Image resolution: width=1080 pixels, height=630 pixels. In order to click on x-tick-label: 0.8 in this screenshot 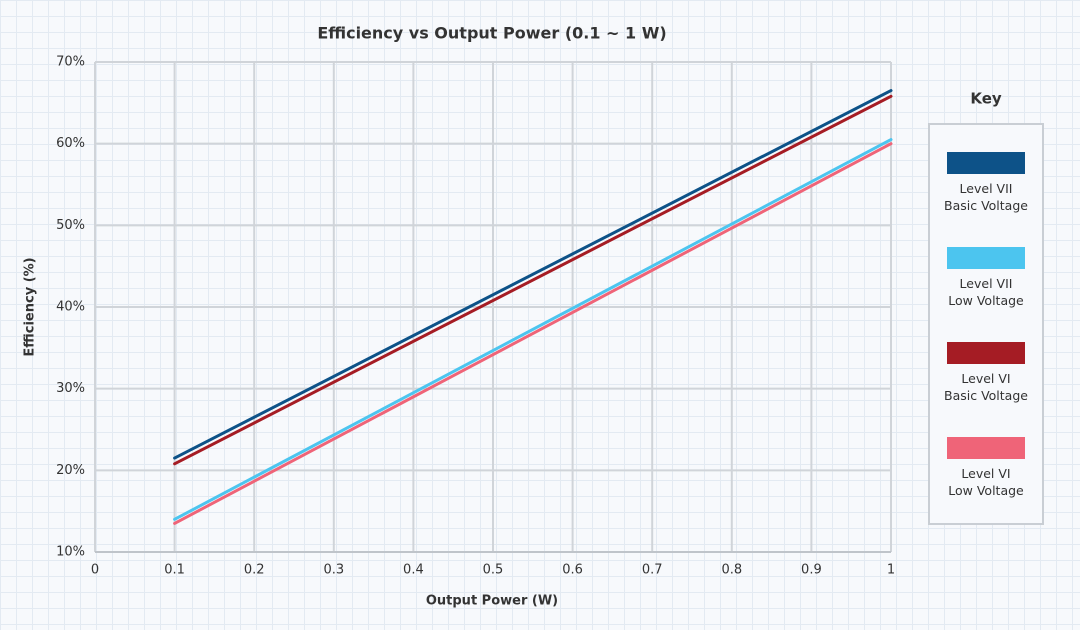, I will do `click(731, 570)`.